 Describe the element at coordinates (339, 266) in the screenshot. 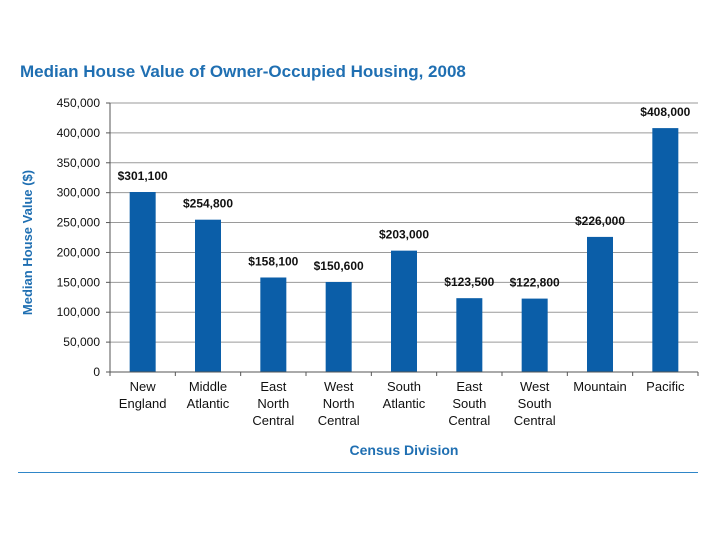

I see `data-label: $150,600` at that location.